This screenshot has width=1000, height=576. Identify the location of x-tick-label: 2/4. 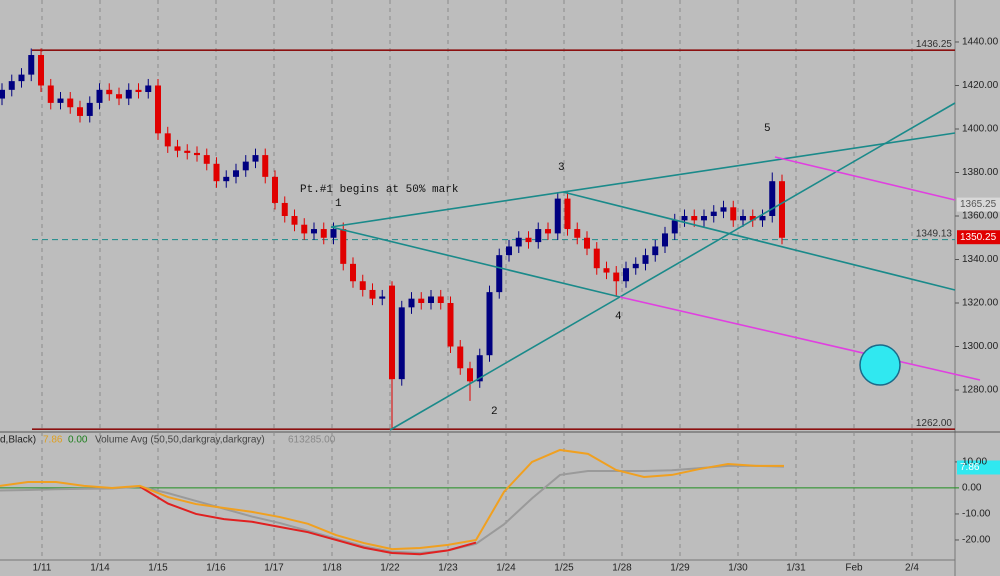
(912, 568).